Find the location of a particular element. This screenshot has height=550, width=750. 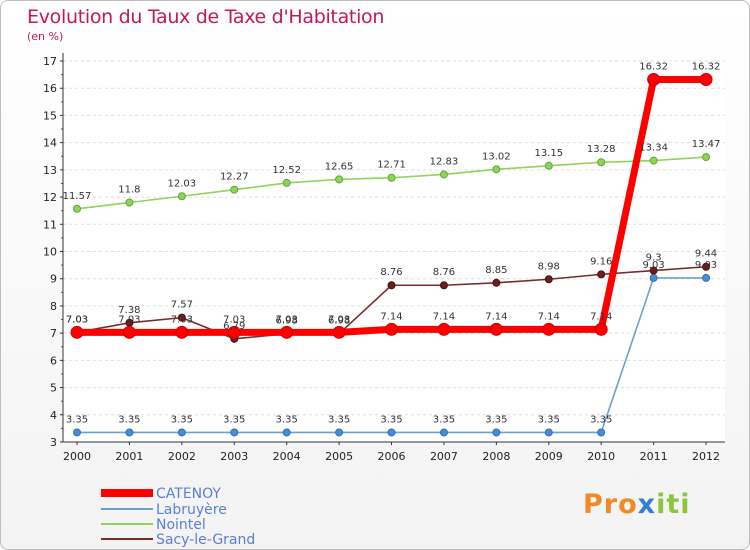

data-label-3: 7.03 is located at coordinates (77, 319).